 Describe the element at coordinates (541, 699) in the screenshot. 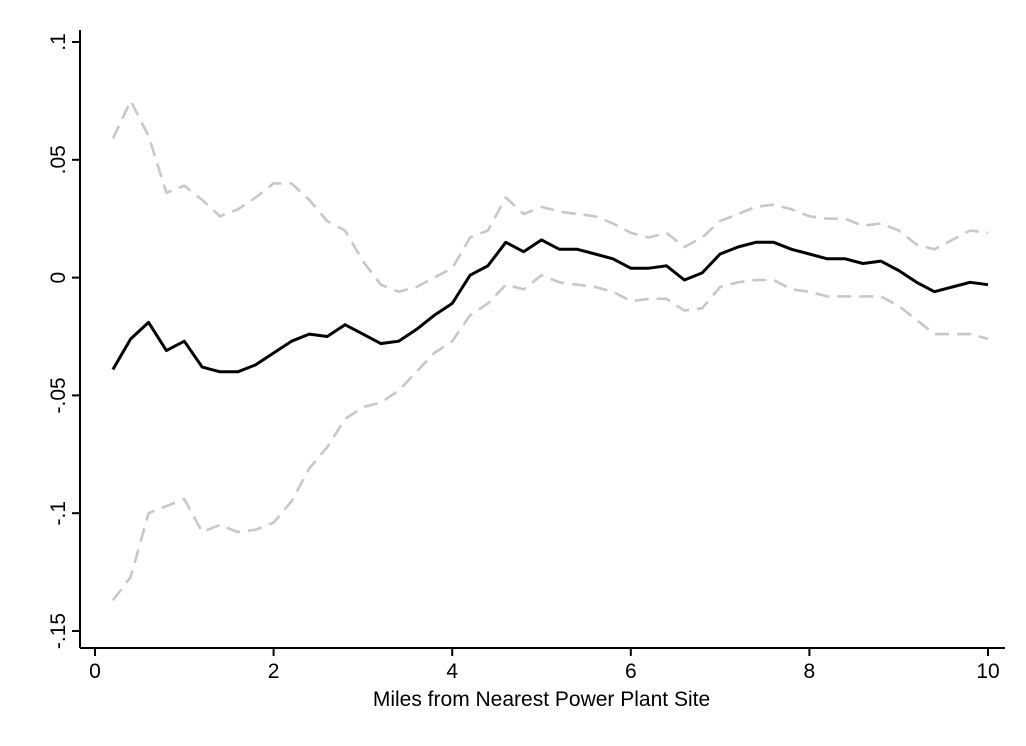

I see `x-axis-title: Miles from Nearest Power Plant Site` at that location.